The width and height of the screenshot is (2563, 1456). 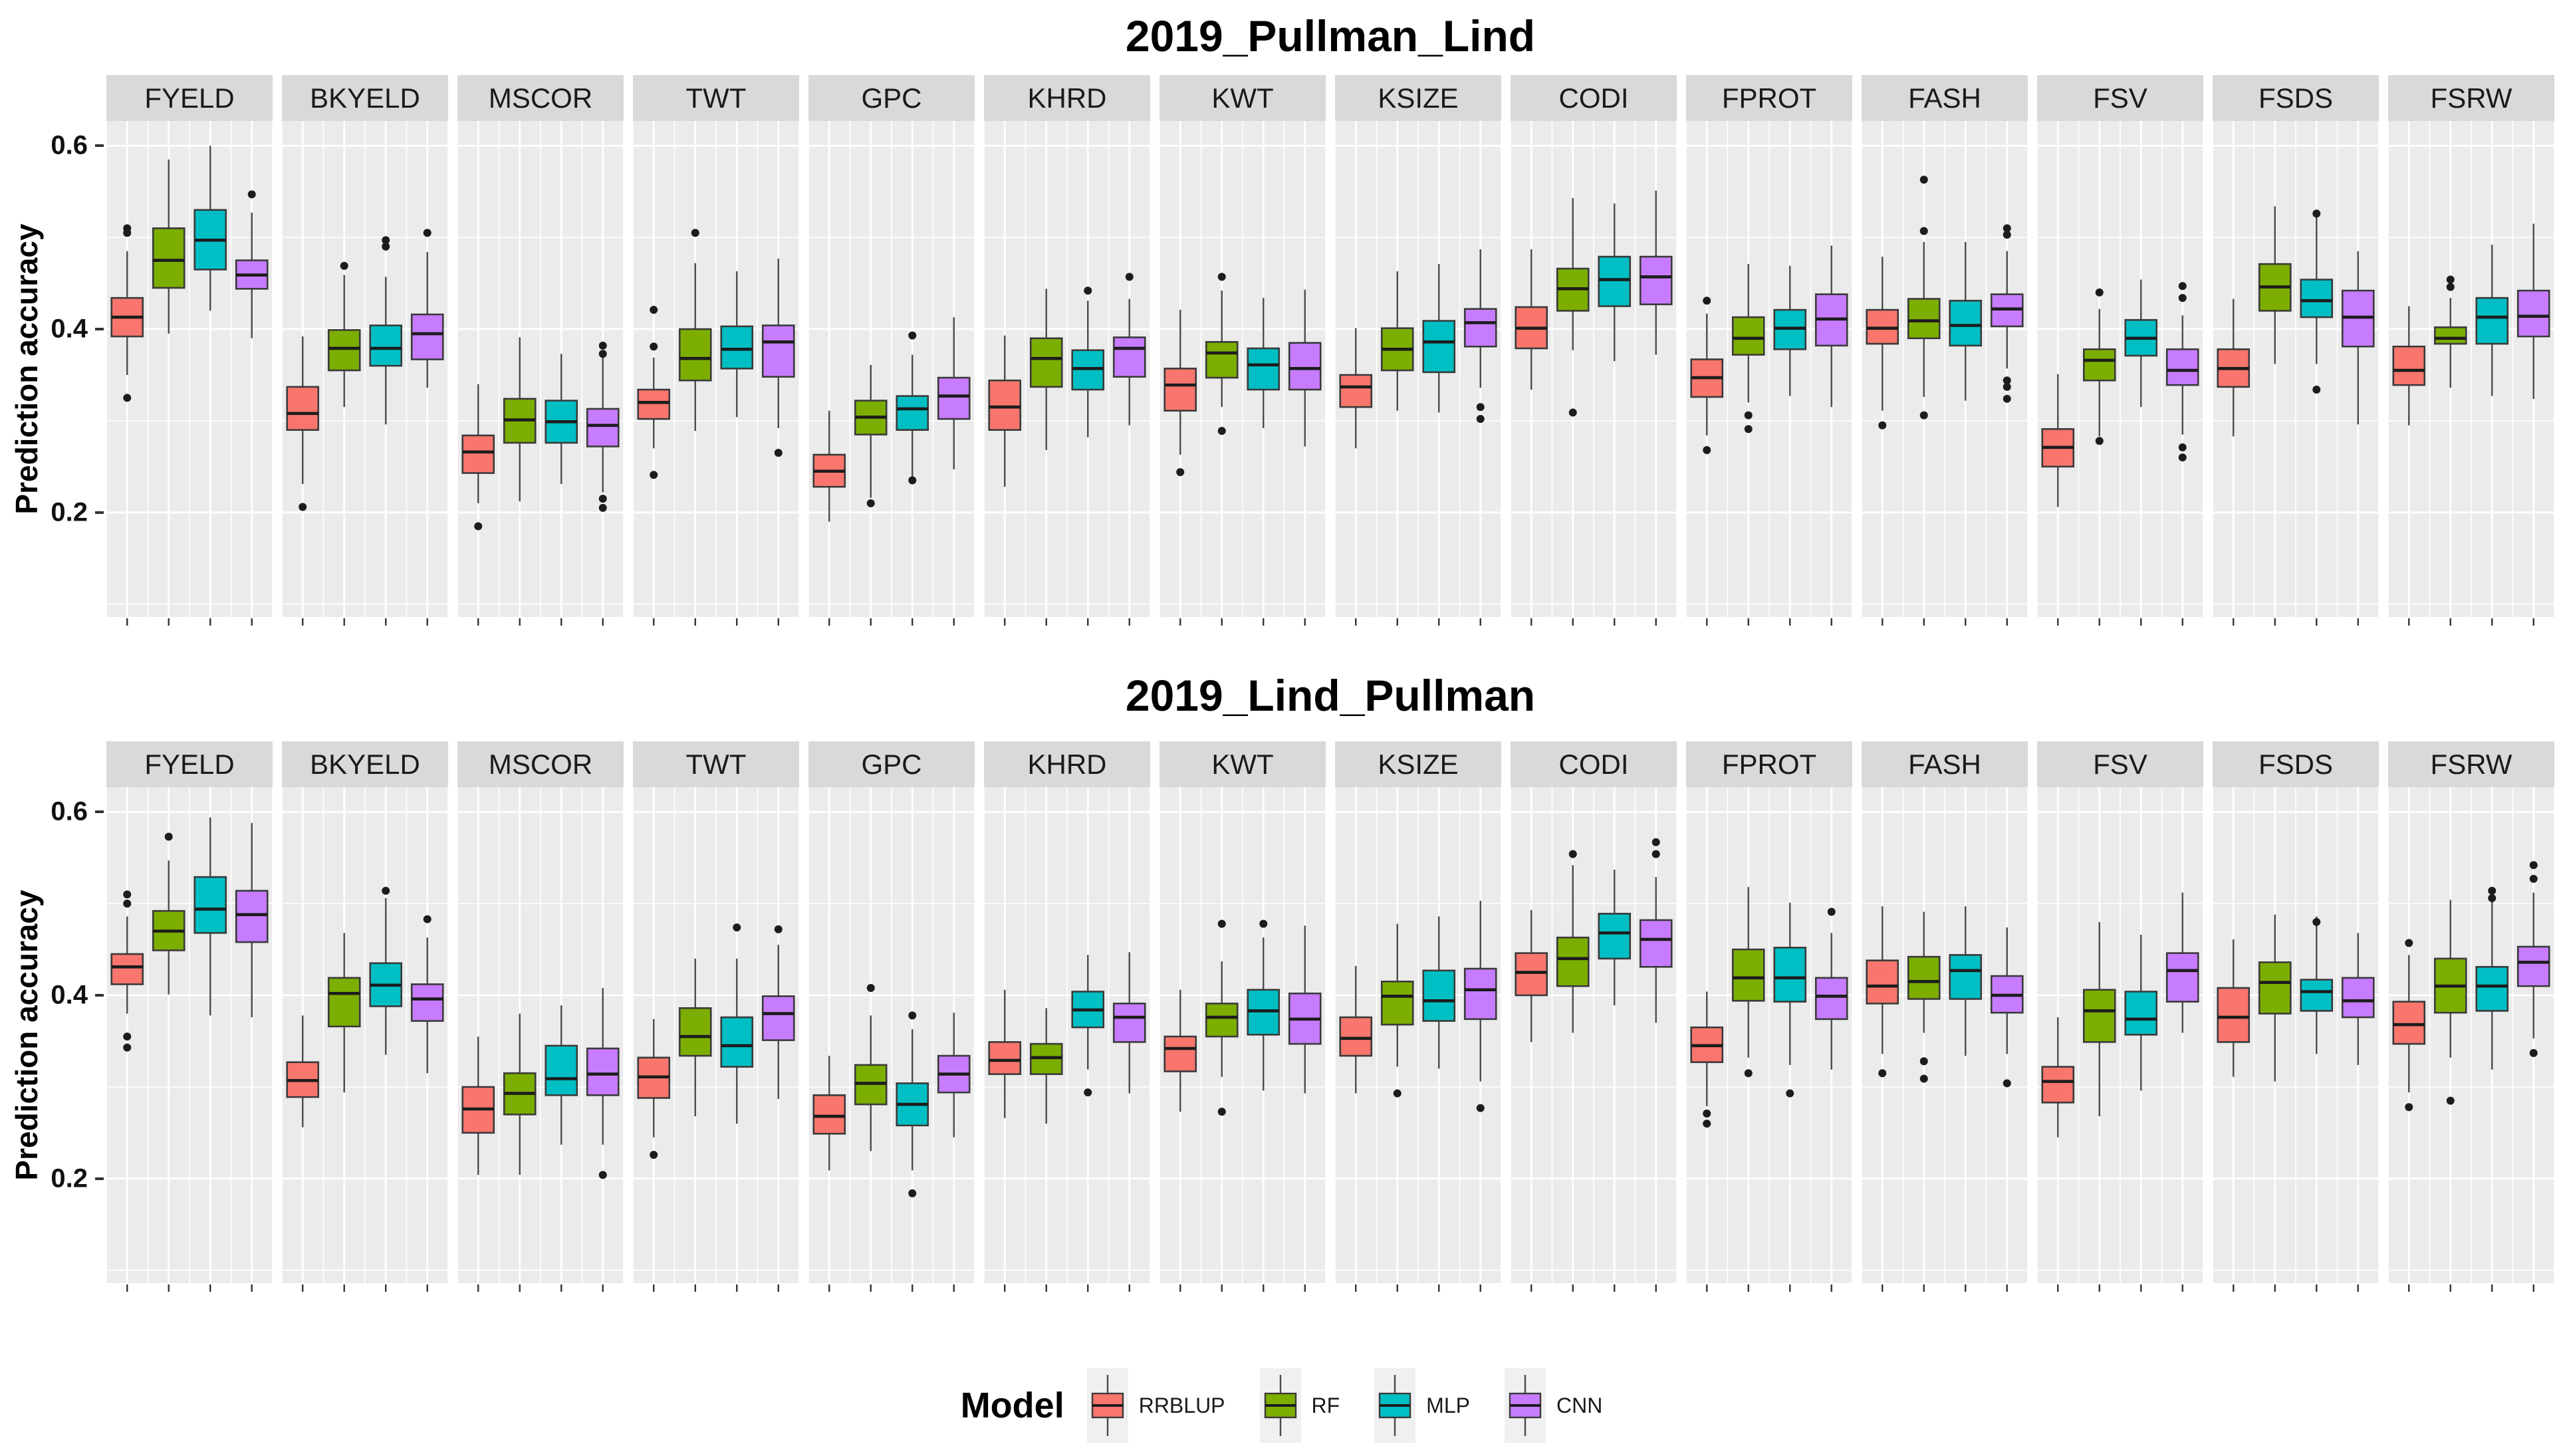 What do you see at coordinates (2296, 764) in the screenshot?
I see `facet-strip: FSDS` at bounding box center [2296, 764].